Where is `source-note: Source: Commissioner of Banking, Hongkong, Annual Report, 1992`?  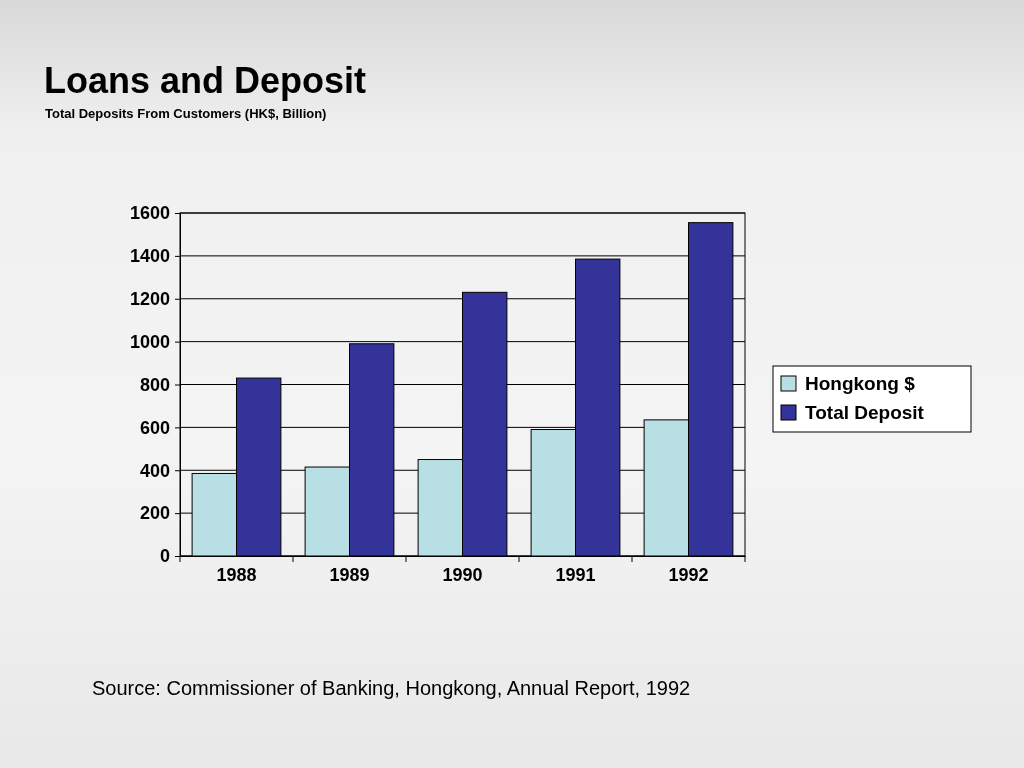
source-note: Source: Commissioner of Banking, Hongkong, Annual Report, 1992 is located at coordinates (391, 688).